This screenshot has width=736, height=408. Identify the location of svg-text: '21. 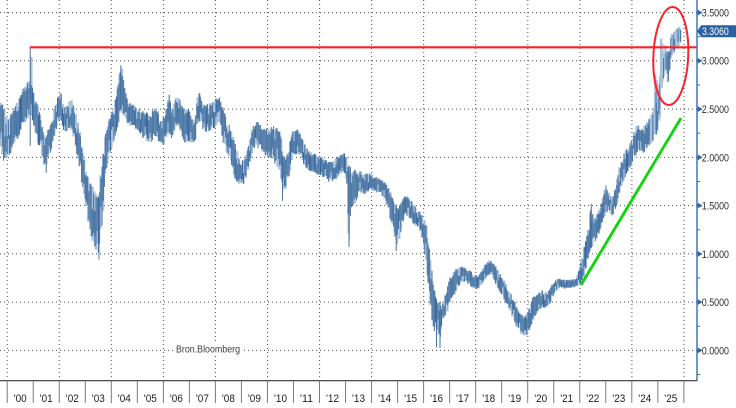
(566, 398).